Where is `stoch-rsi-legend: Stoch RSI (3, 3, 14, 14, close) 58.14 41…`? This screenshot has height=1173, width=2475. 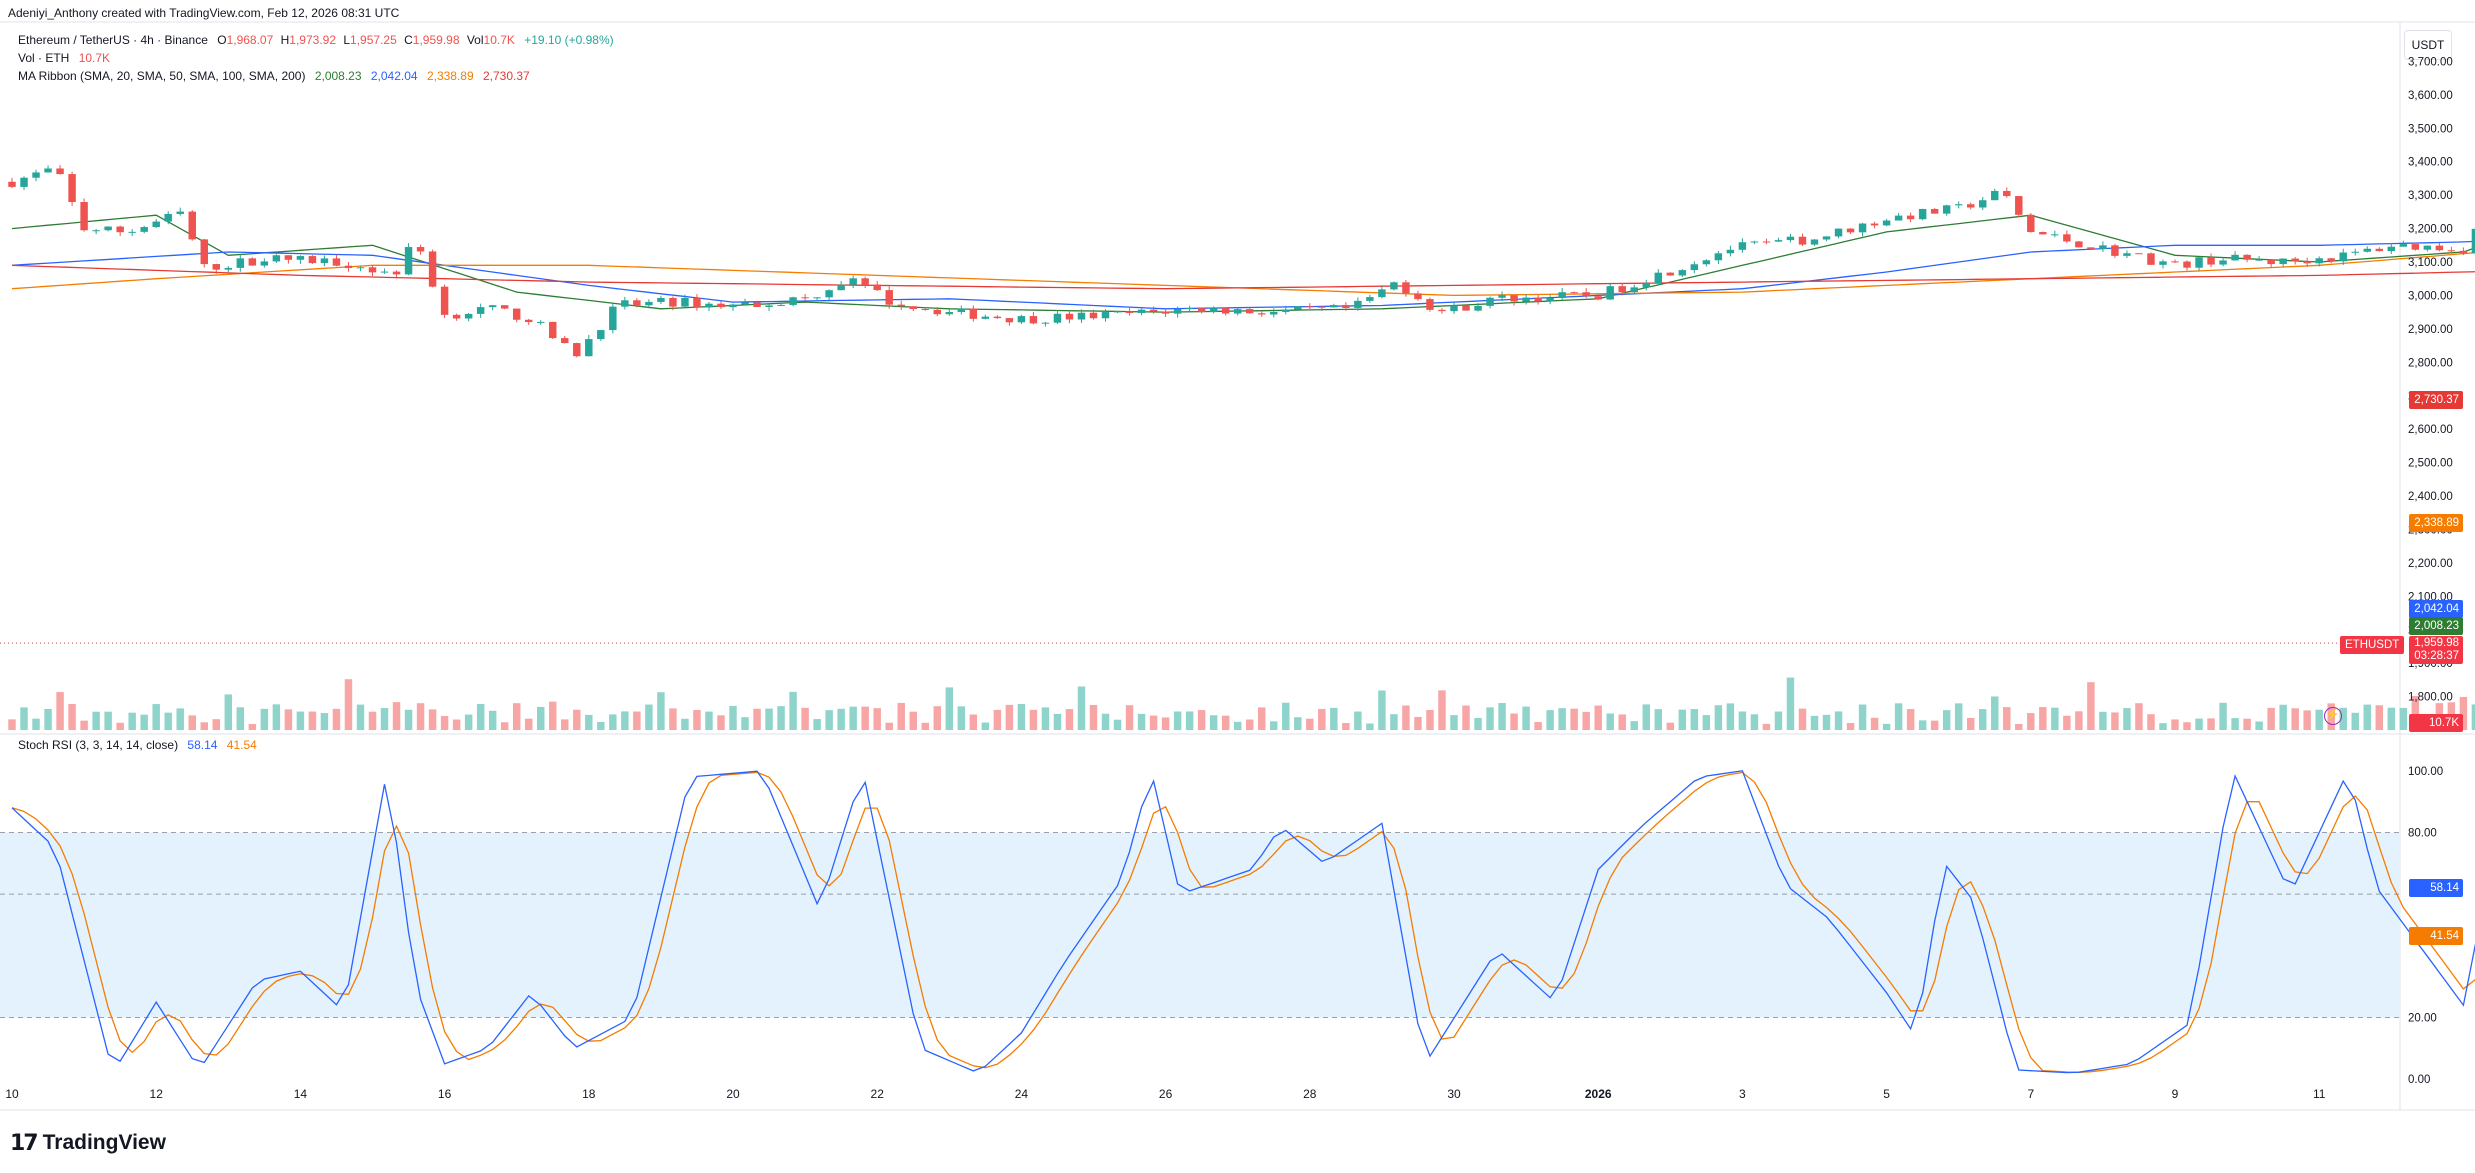
stoch-rsi-legend: Stoch RSI (3, 3, 14, 14, close) 58.14 41… is located at coordinates (137, 745).